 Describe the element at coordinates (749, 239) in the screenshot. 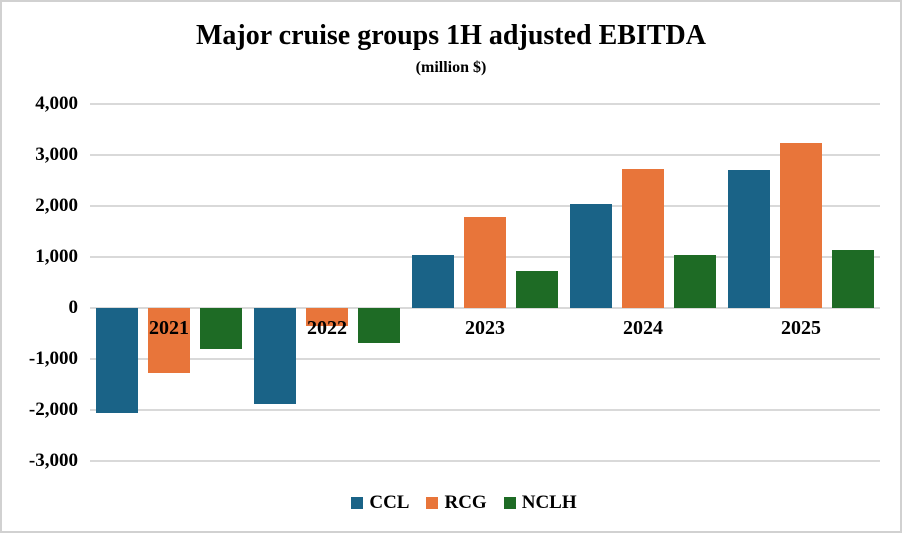

I see `bar-ccl-2025` at that location.